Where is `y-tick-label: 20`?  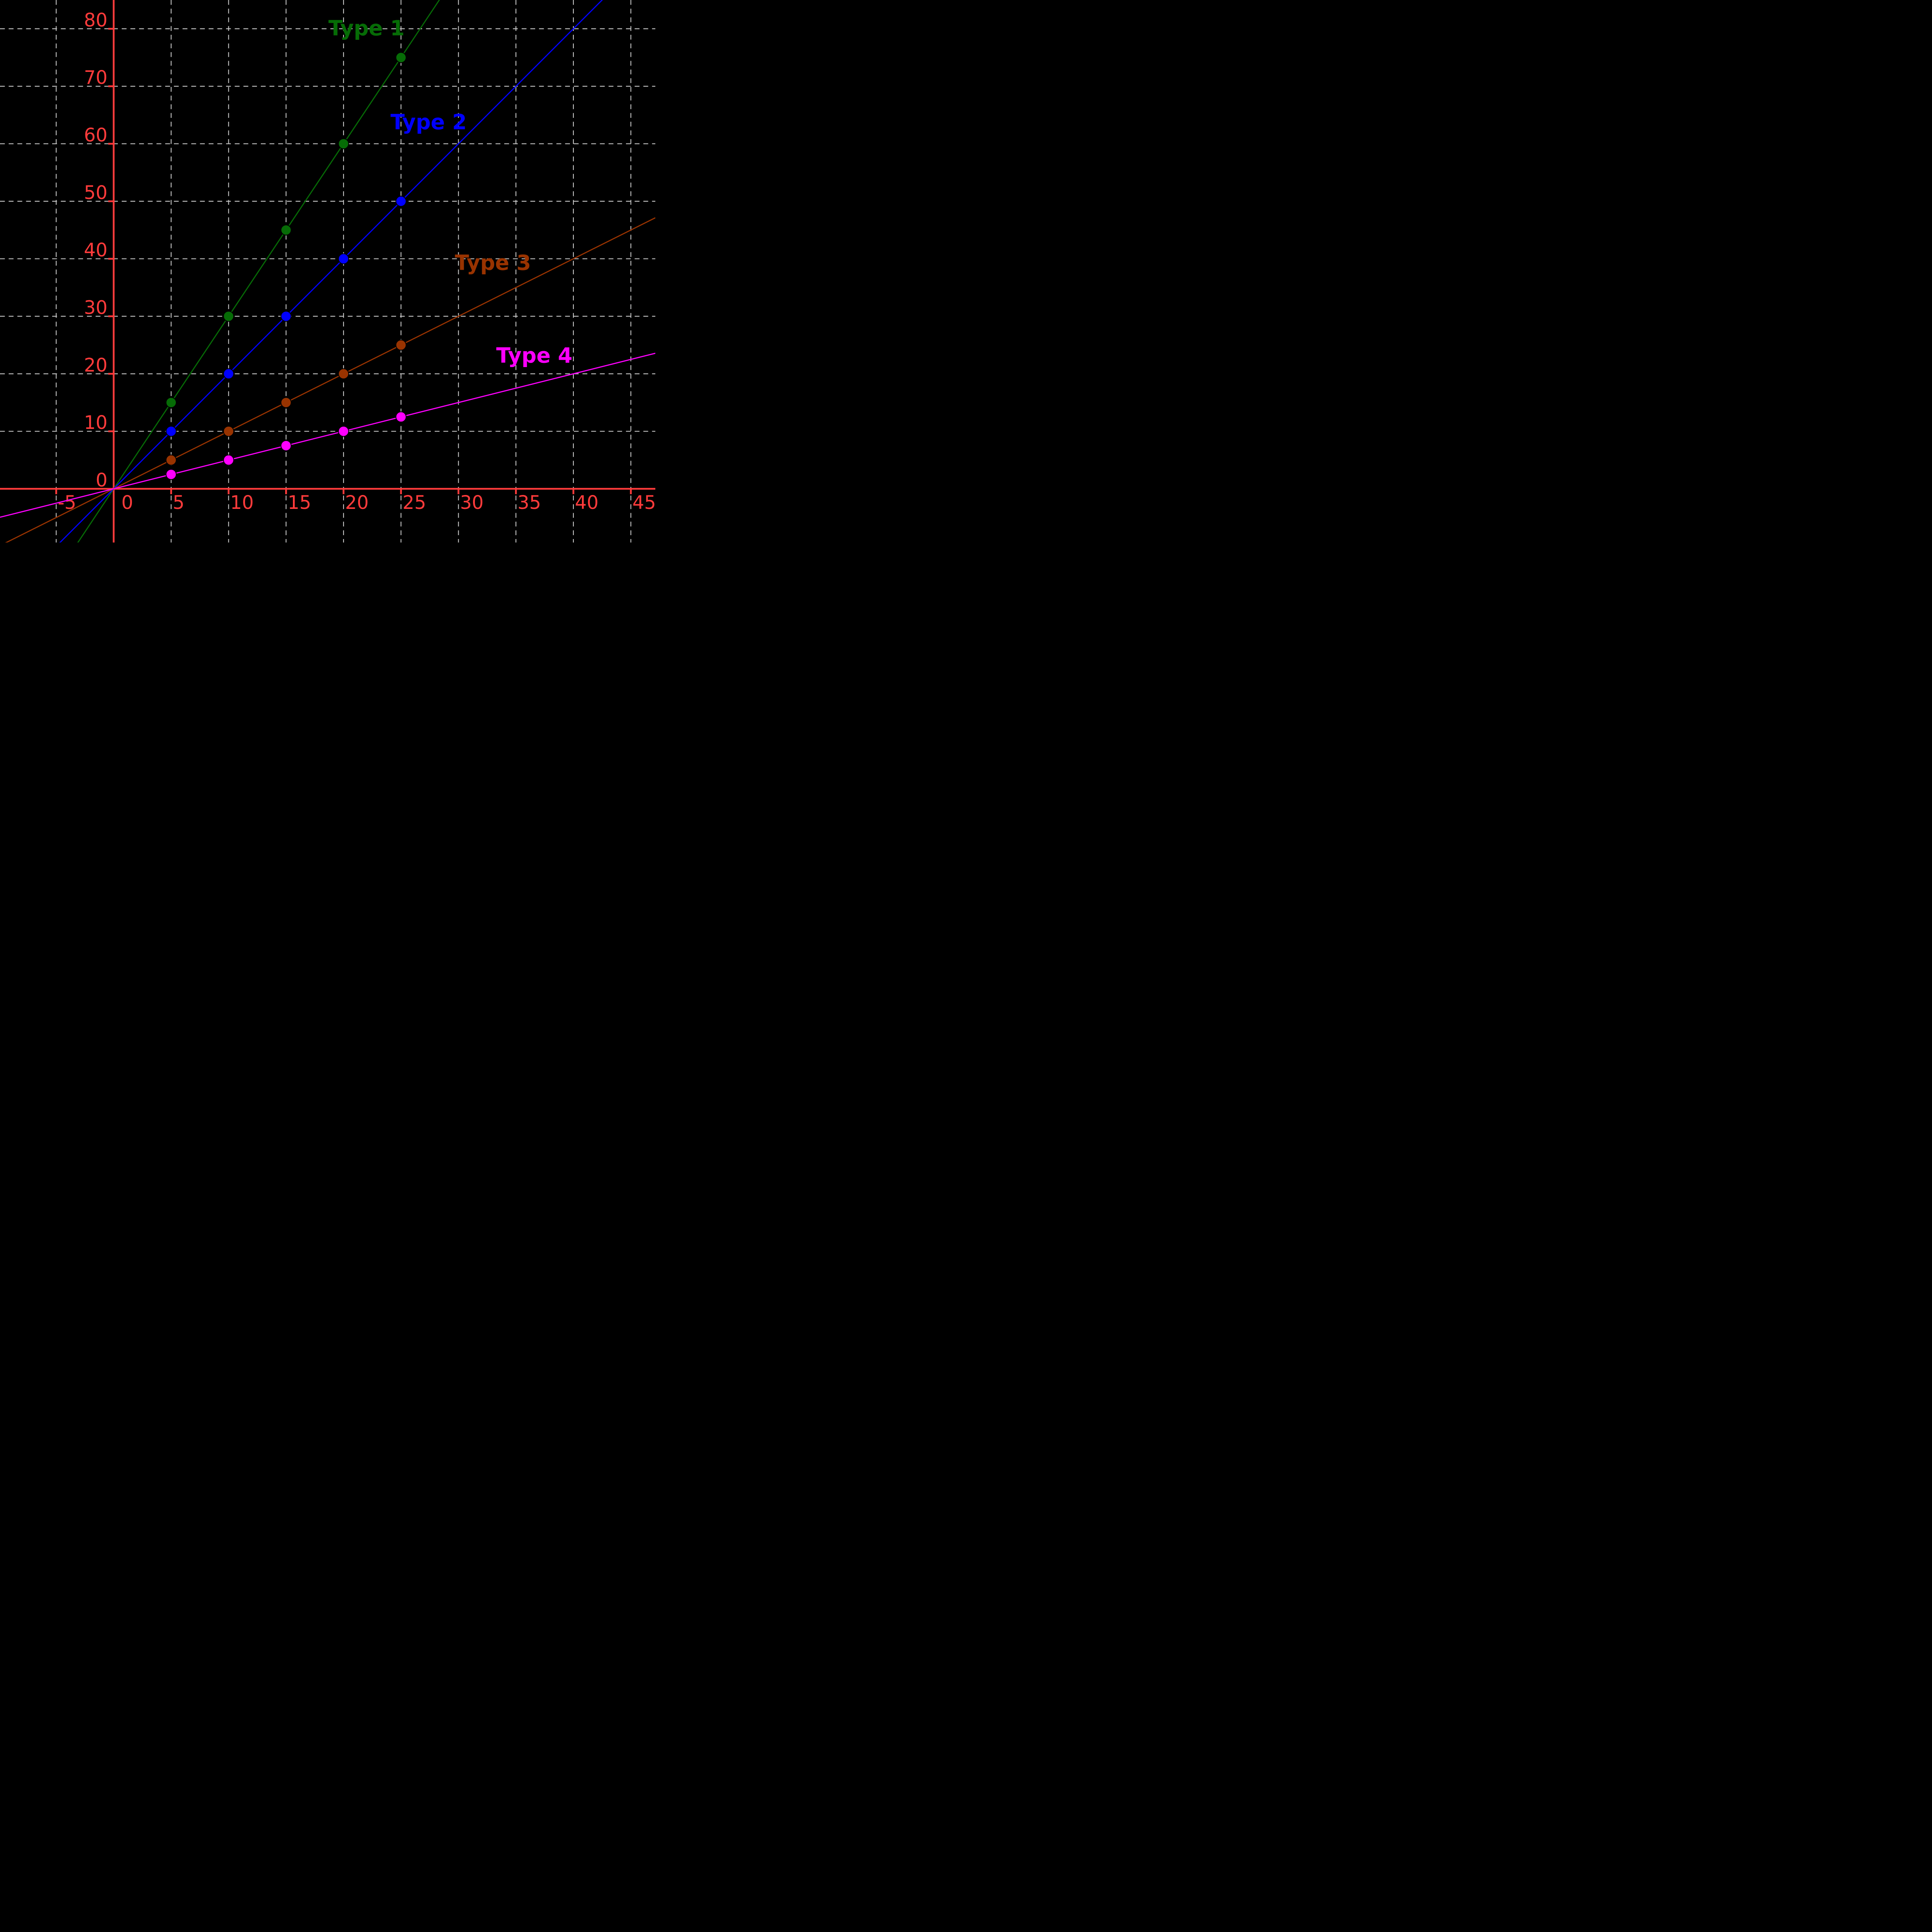
y-tick-label: 20 is located at coordinates (95, 365).